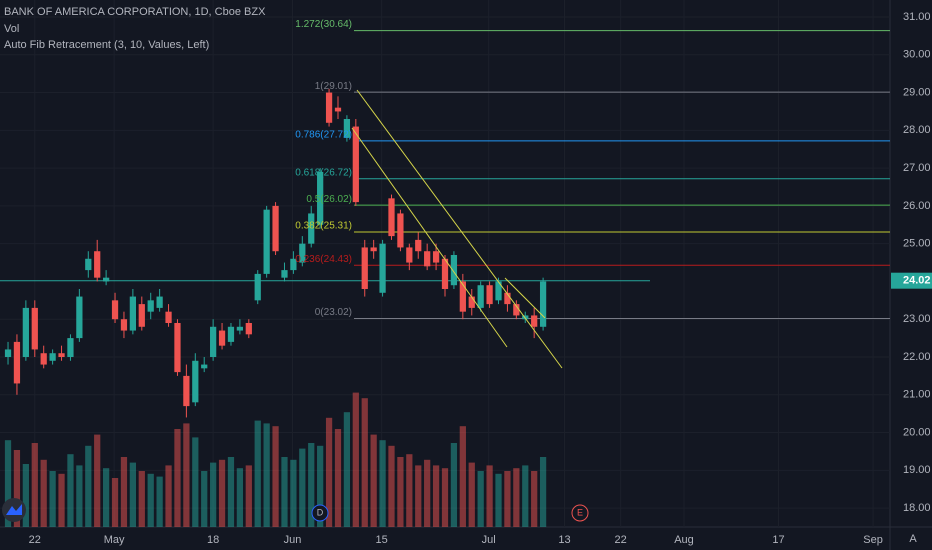 The width and height of the screenshot is (932, 550). Describe the element at coordinates (14, 509) in the screenshot. I see `logo-icon` at that location.